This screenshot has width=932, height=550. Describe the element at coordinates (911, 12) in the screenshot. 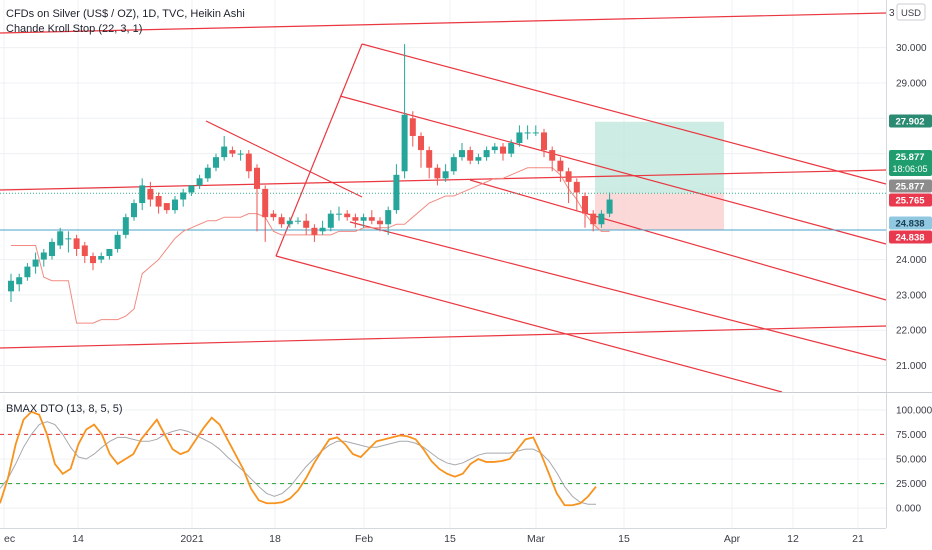

I see `currency-box` at that location.